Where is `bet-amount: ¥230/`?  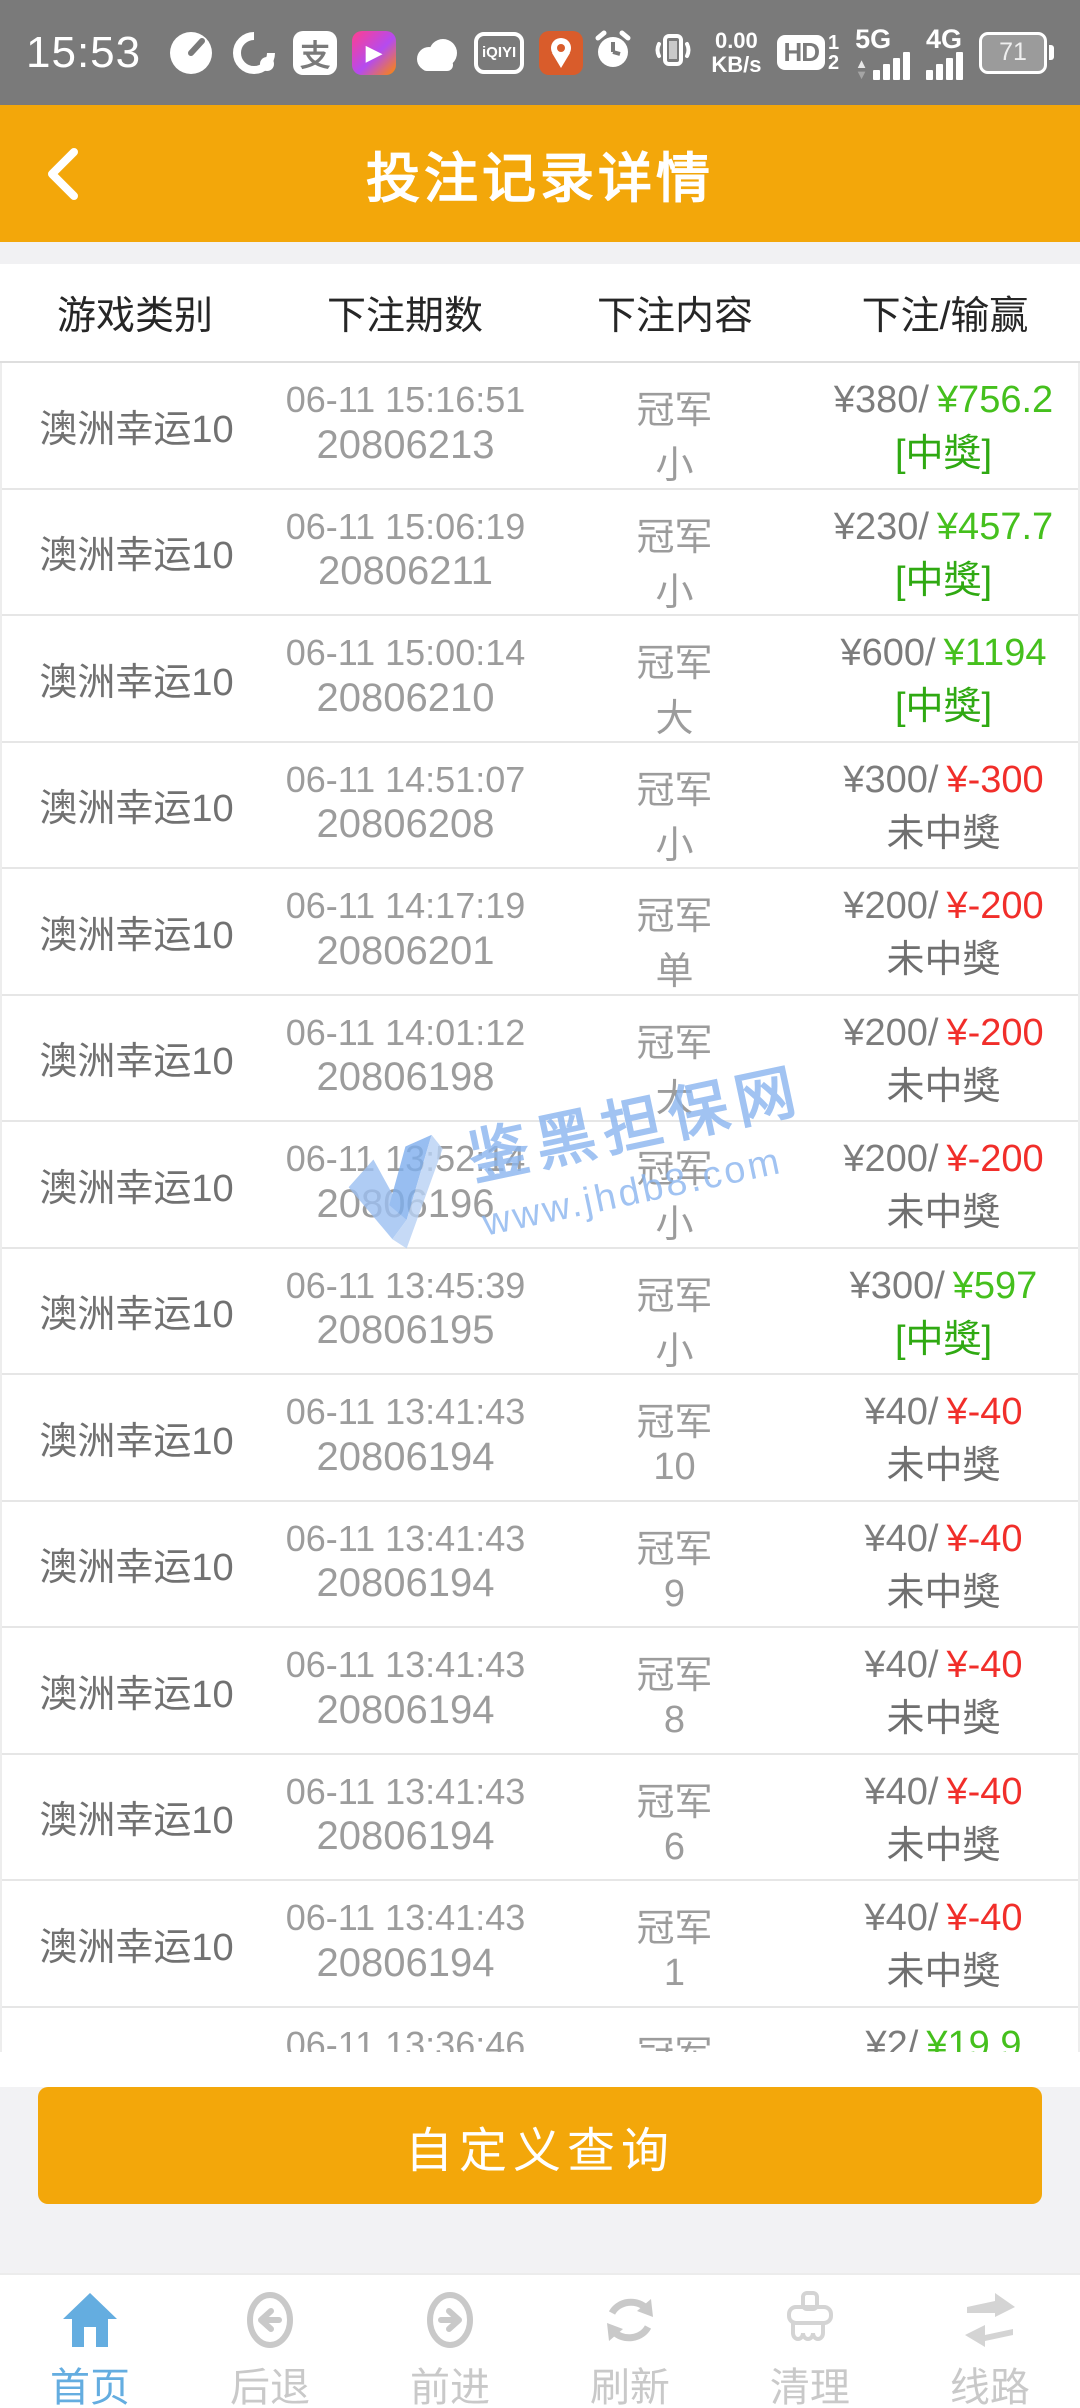 bet-amount: ¥230/ is located at coordinates (881, 526).